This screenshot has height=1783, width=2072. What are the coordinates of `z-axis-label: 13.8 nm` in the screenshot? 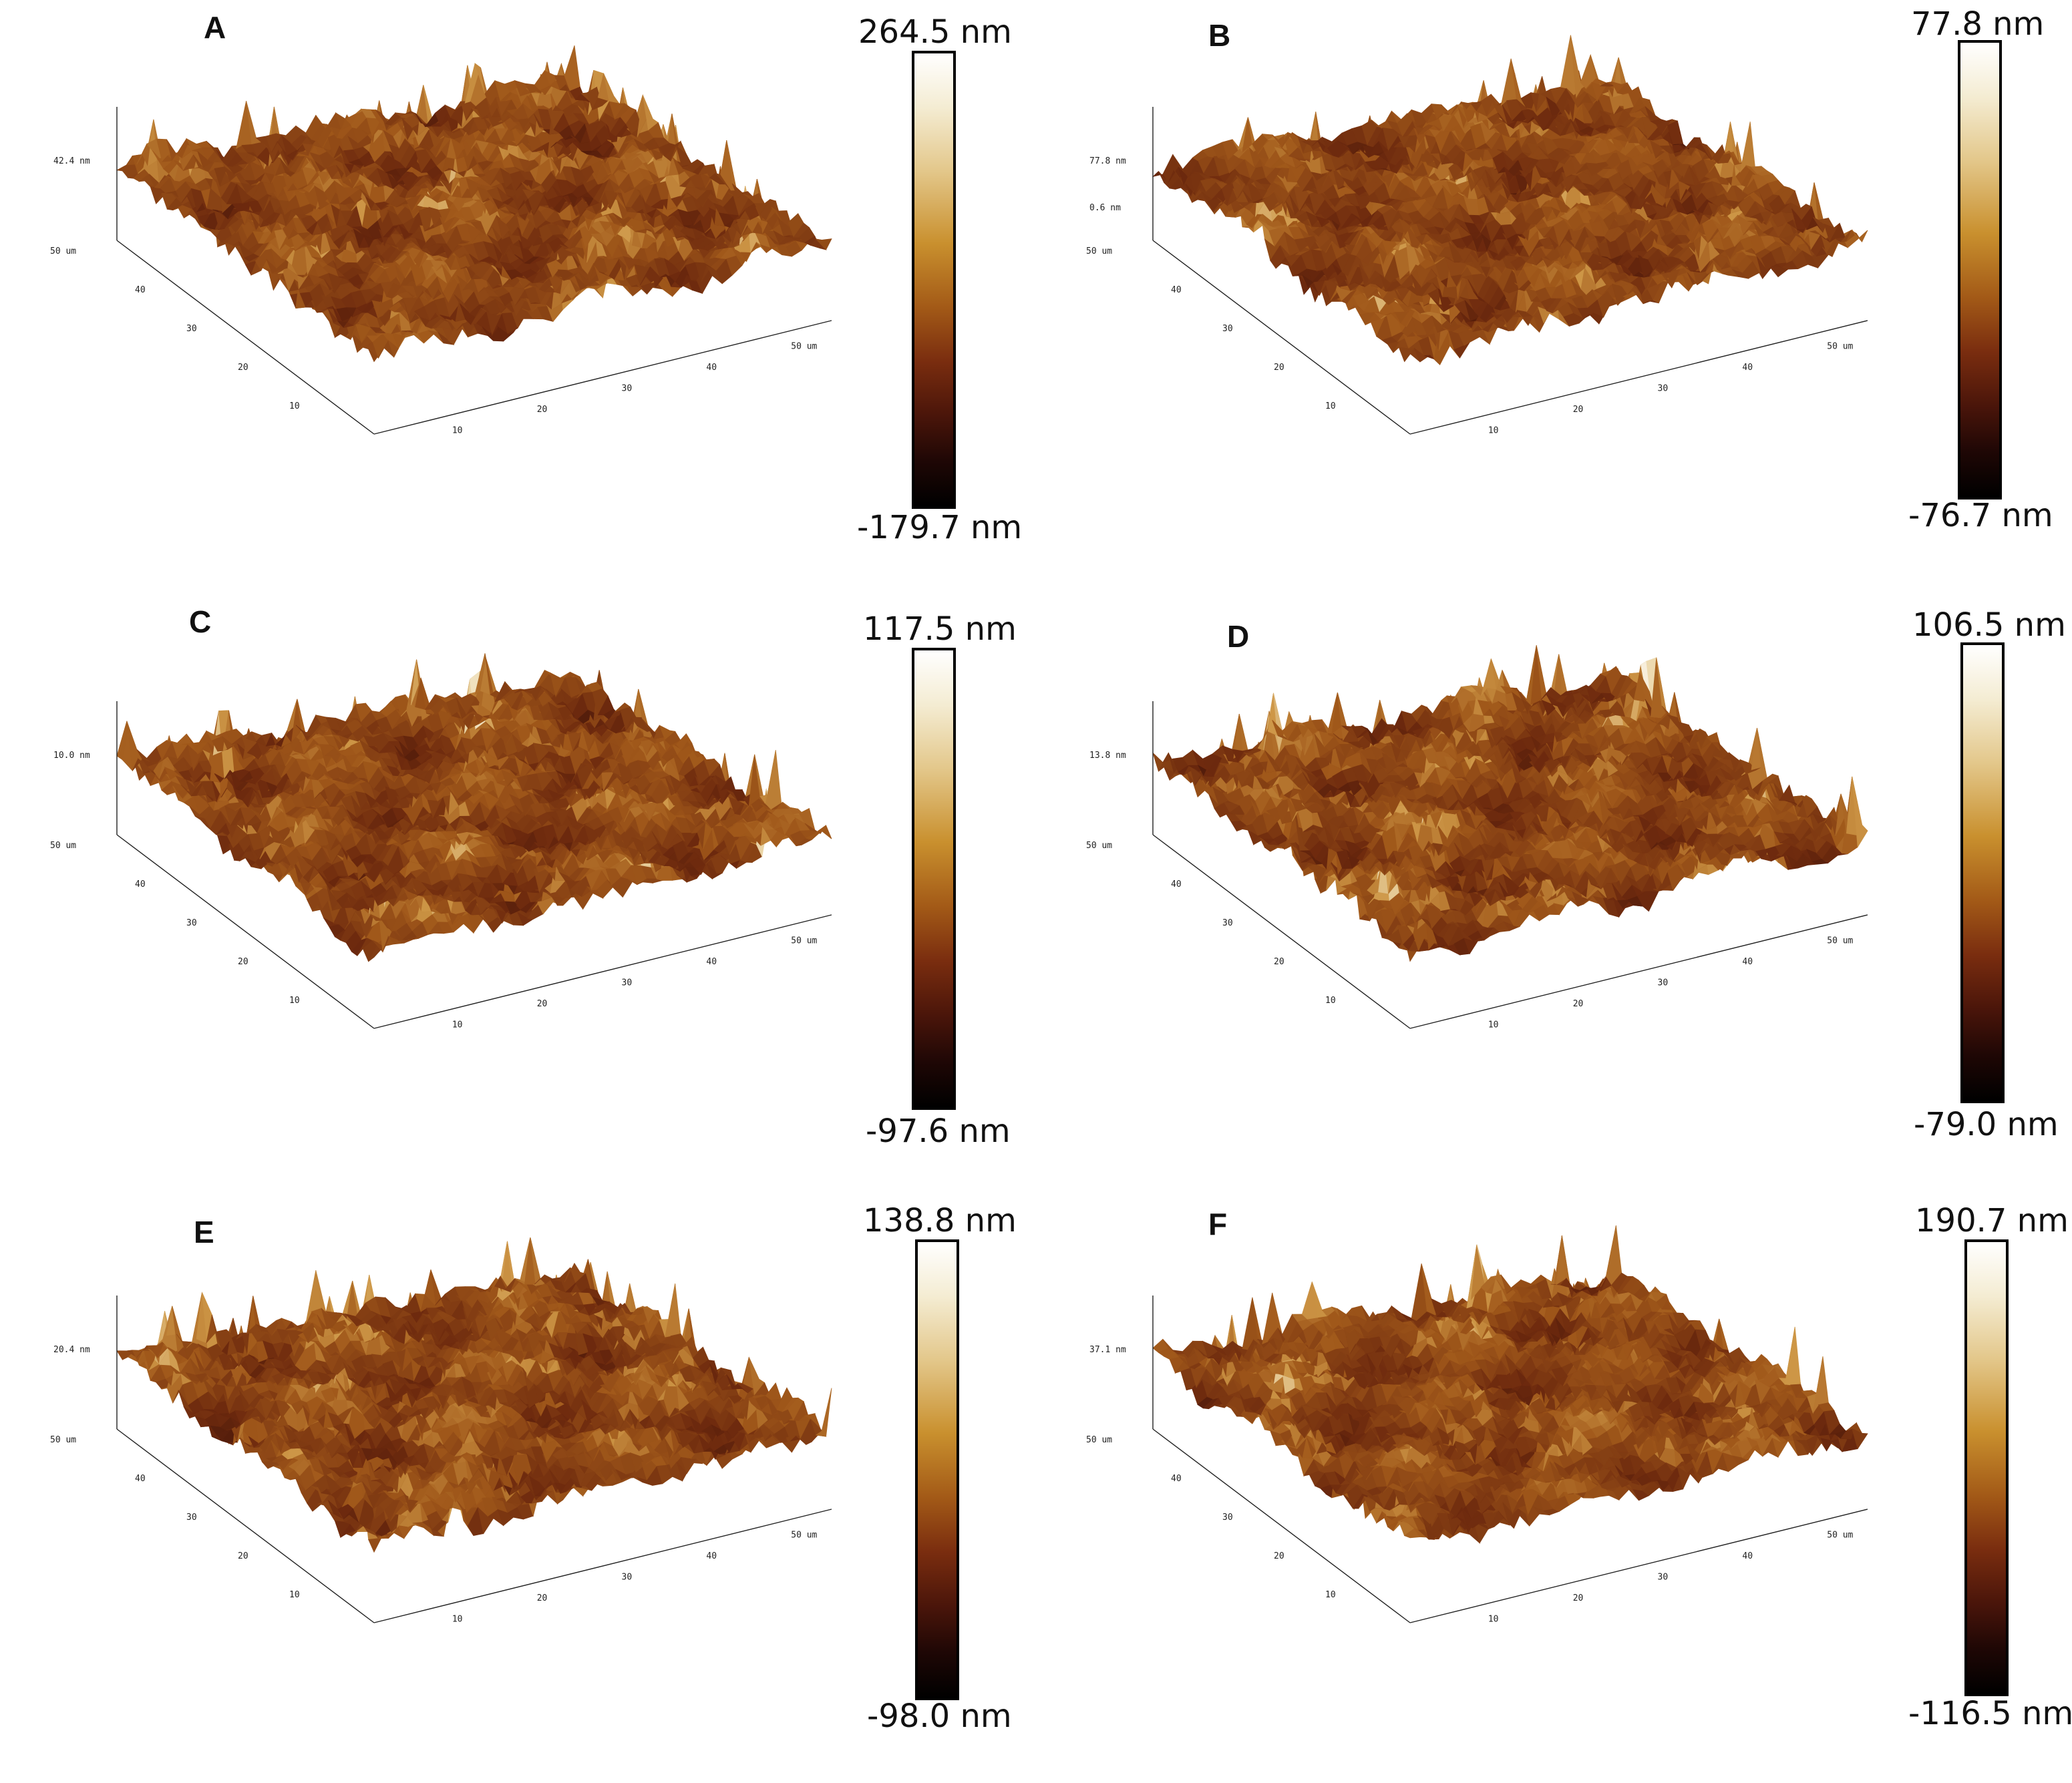 It's located at (1107, 756).